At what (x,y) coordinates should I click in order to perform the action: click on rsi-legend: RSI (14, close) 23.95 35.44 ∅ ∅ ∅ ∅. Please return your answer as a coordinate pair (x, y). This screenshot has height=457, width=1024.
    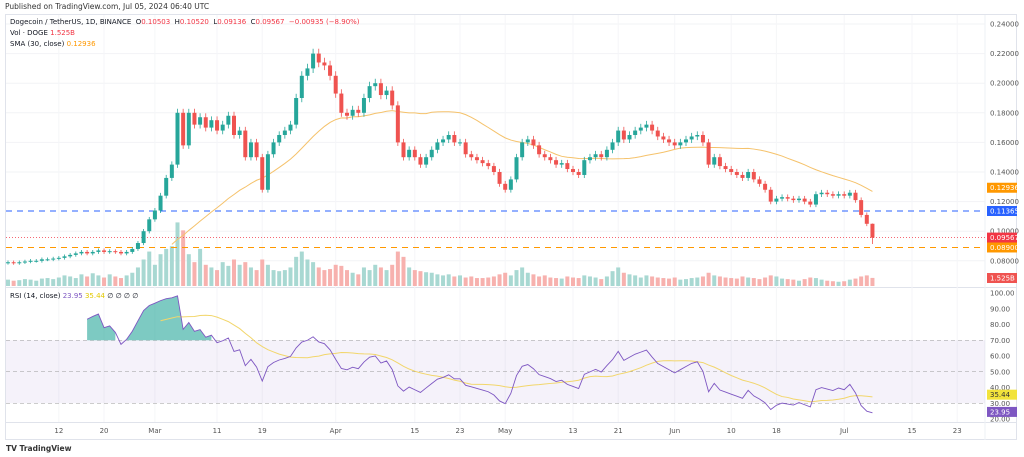
    Looking at the image, I should click on (74, 296).